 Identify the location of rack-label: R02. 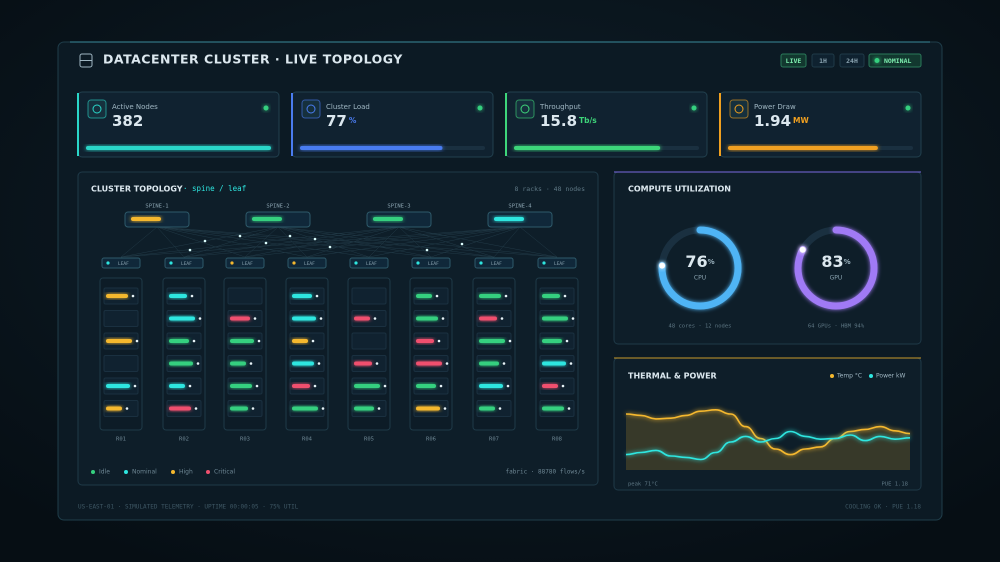
(184, 440).